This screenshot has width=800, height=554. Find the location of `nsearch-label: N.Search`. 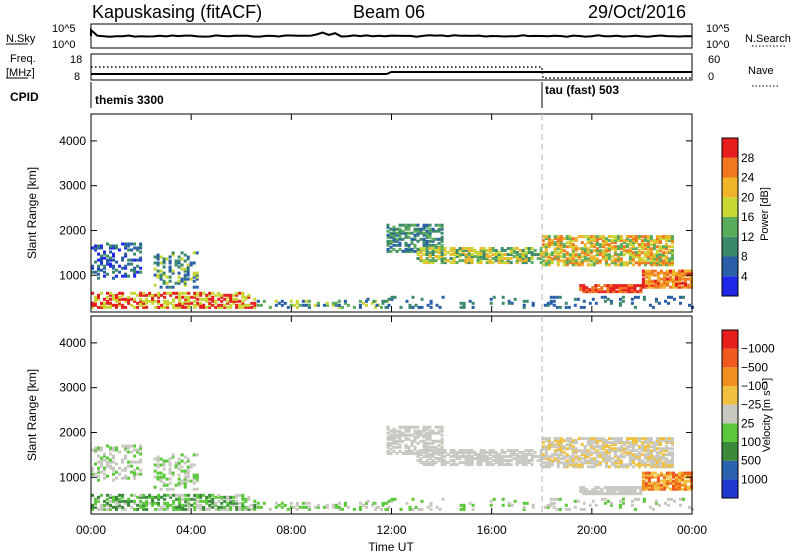

nsearch-label: N.Search is located at coordinates (768, 39).